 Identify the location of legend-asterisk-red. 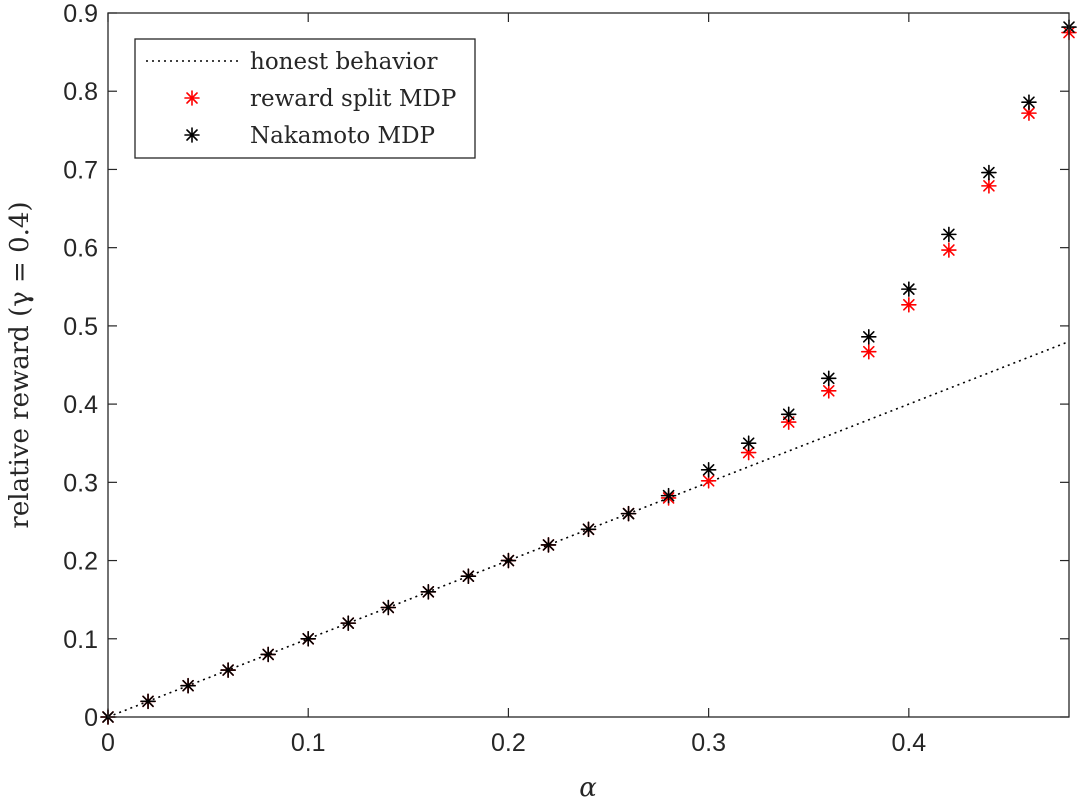
(192, 98).